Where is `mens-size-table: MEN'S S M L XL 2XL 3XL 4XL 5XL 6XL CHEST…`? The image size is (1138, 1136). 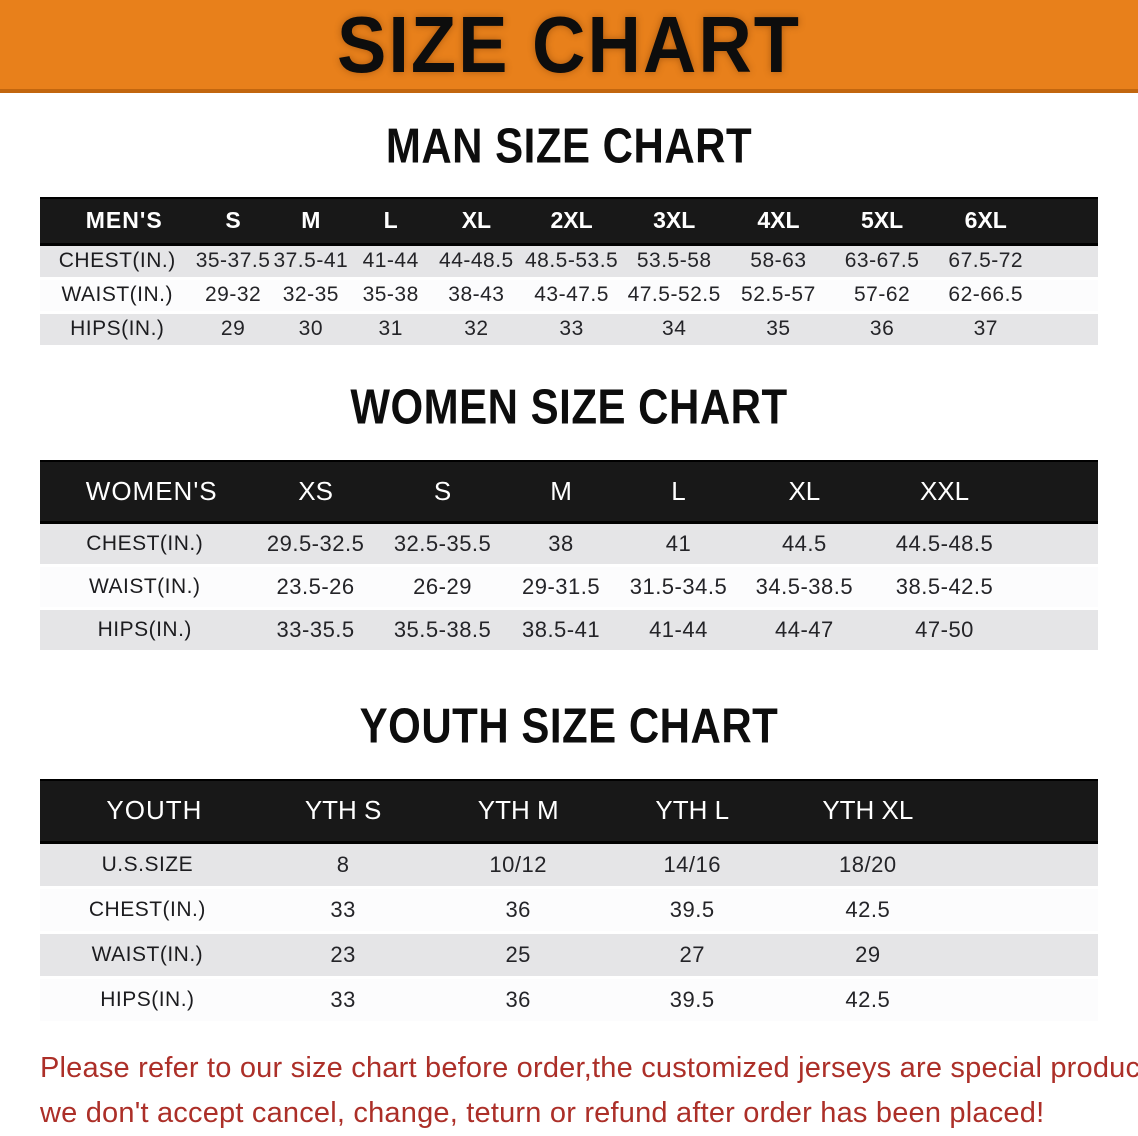 mens-size-table: MEN'S S M L XL 2XL 3XL 4XL 5XL 6XL CHEST… is located at coordinates (569, 272).